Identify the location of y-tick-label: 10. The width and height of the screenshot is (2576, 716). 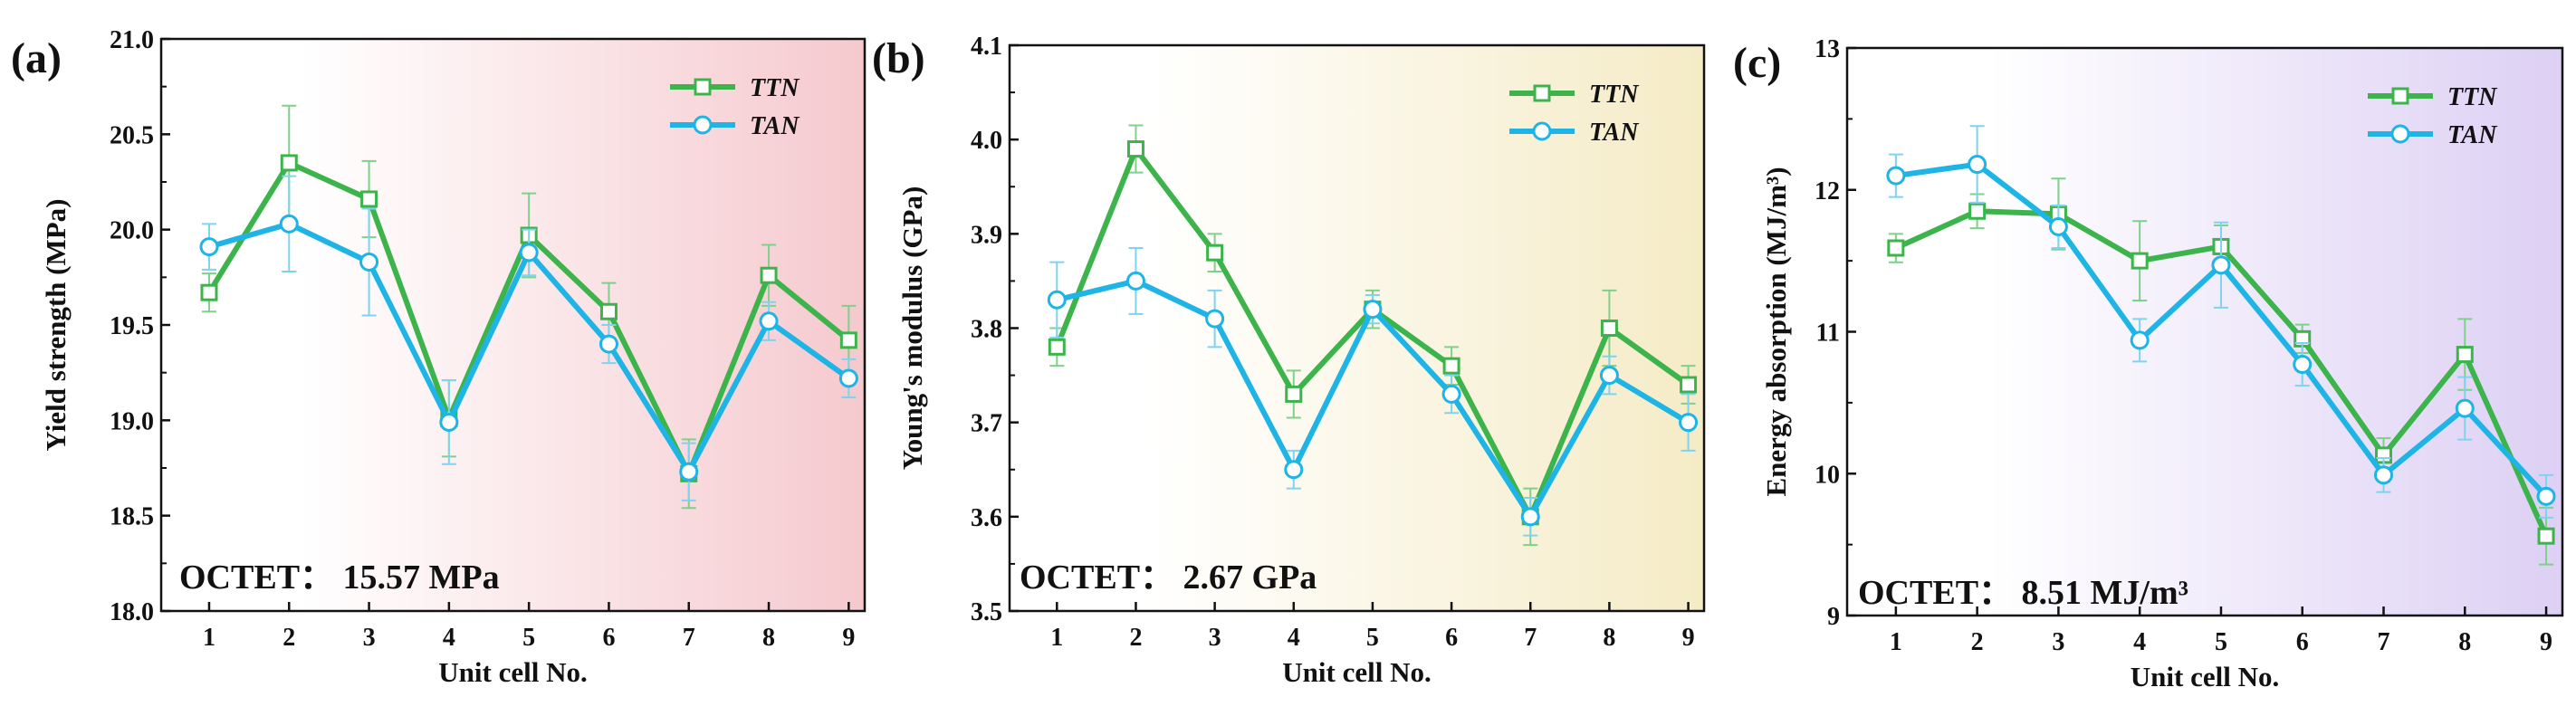
(1827, 475).